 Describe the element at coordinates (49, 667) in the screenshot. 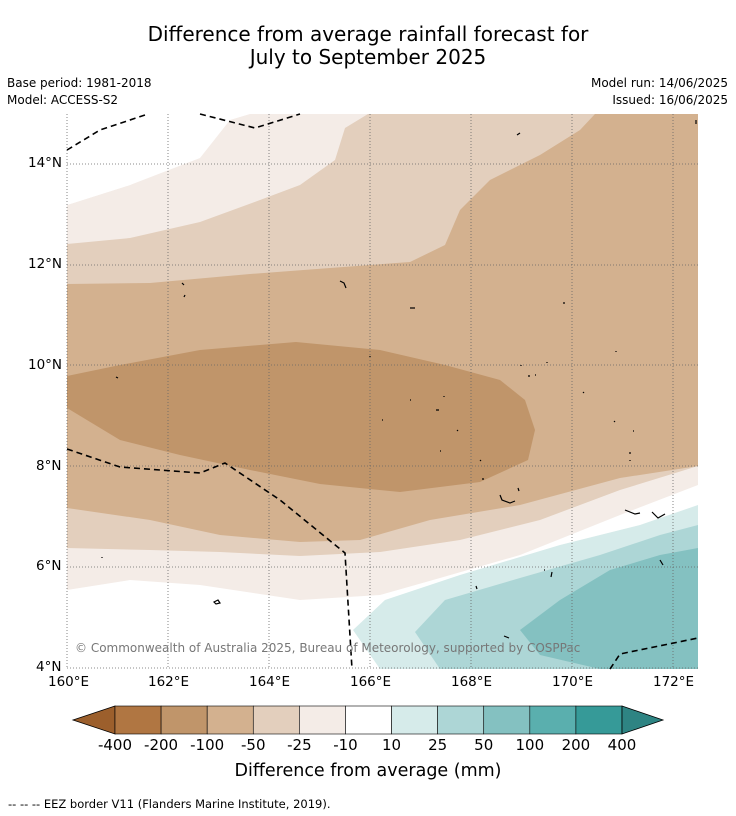

I see `lat-label-4n: 4°N` at that location.